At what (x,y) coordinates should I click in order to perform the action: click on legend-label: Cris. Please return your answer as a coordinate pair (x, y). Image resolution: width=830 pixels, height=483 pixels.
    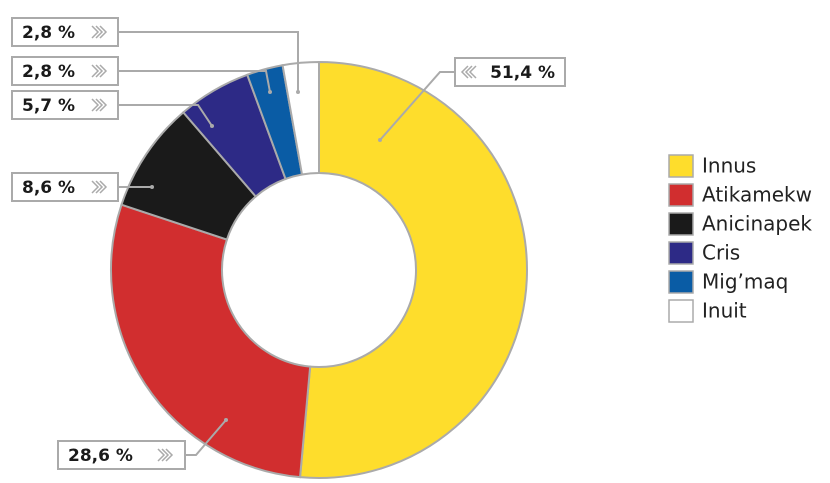
    Looking at the image, I should click on (721, 253).